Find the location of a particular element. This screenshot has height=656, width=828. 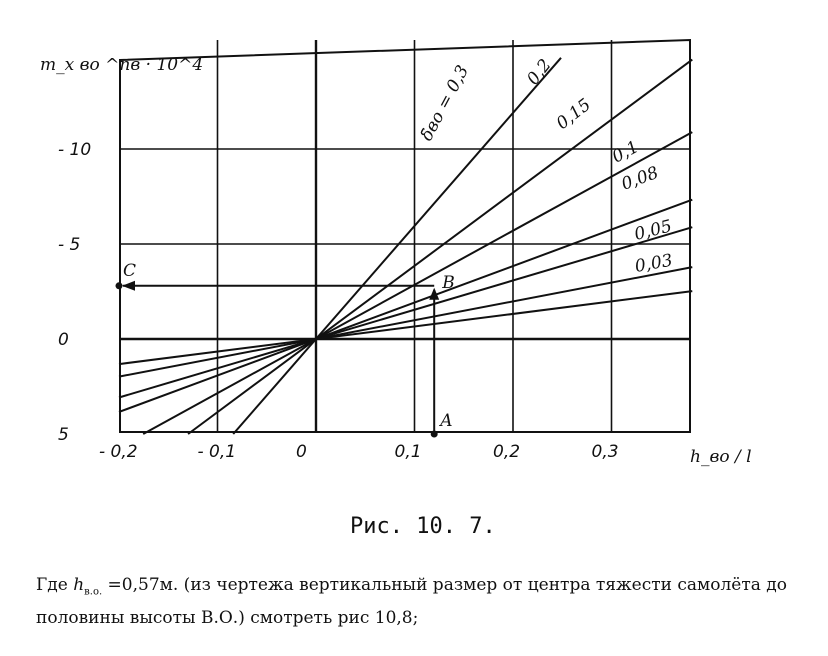

x-tick-label: 0,3 is located at coordinates (605, 452).